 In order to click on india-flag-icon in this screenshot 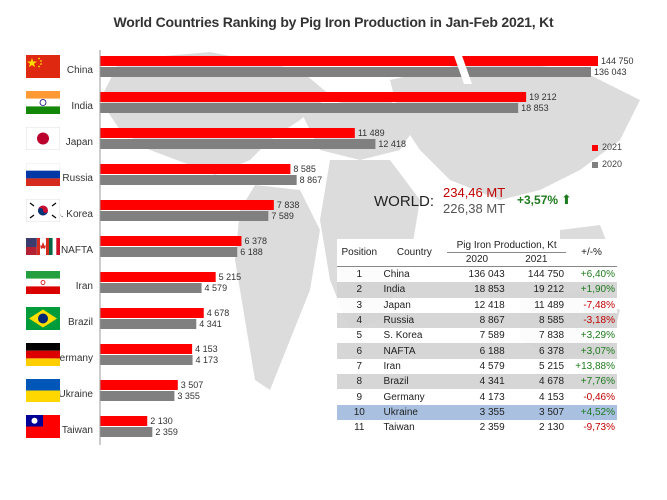, I will do `click(43, 102)`.